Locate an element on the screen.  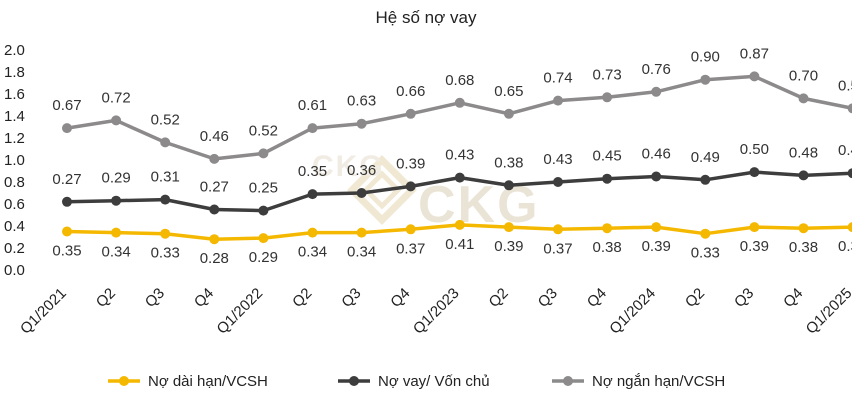
series-line is located at coordinates (459, 191).